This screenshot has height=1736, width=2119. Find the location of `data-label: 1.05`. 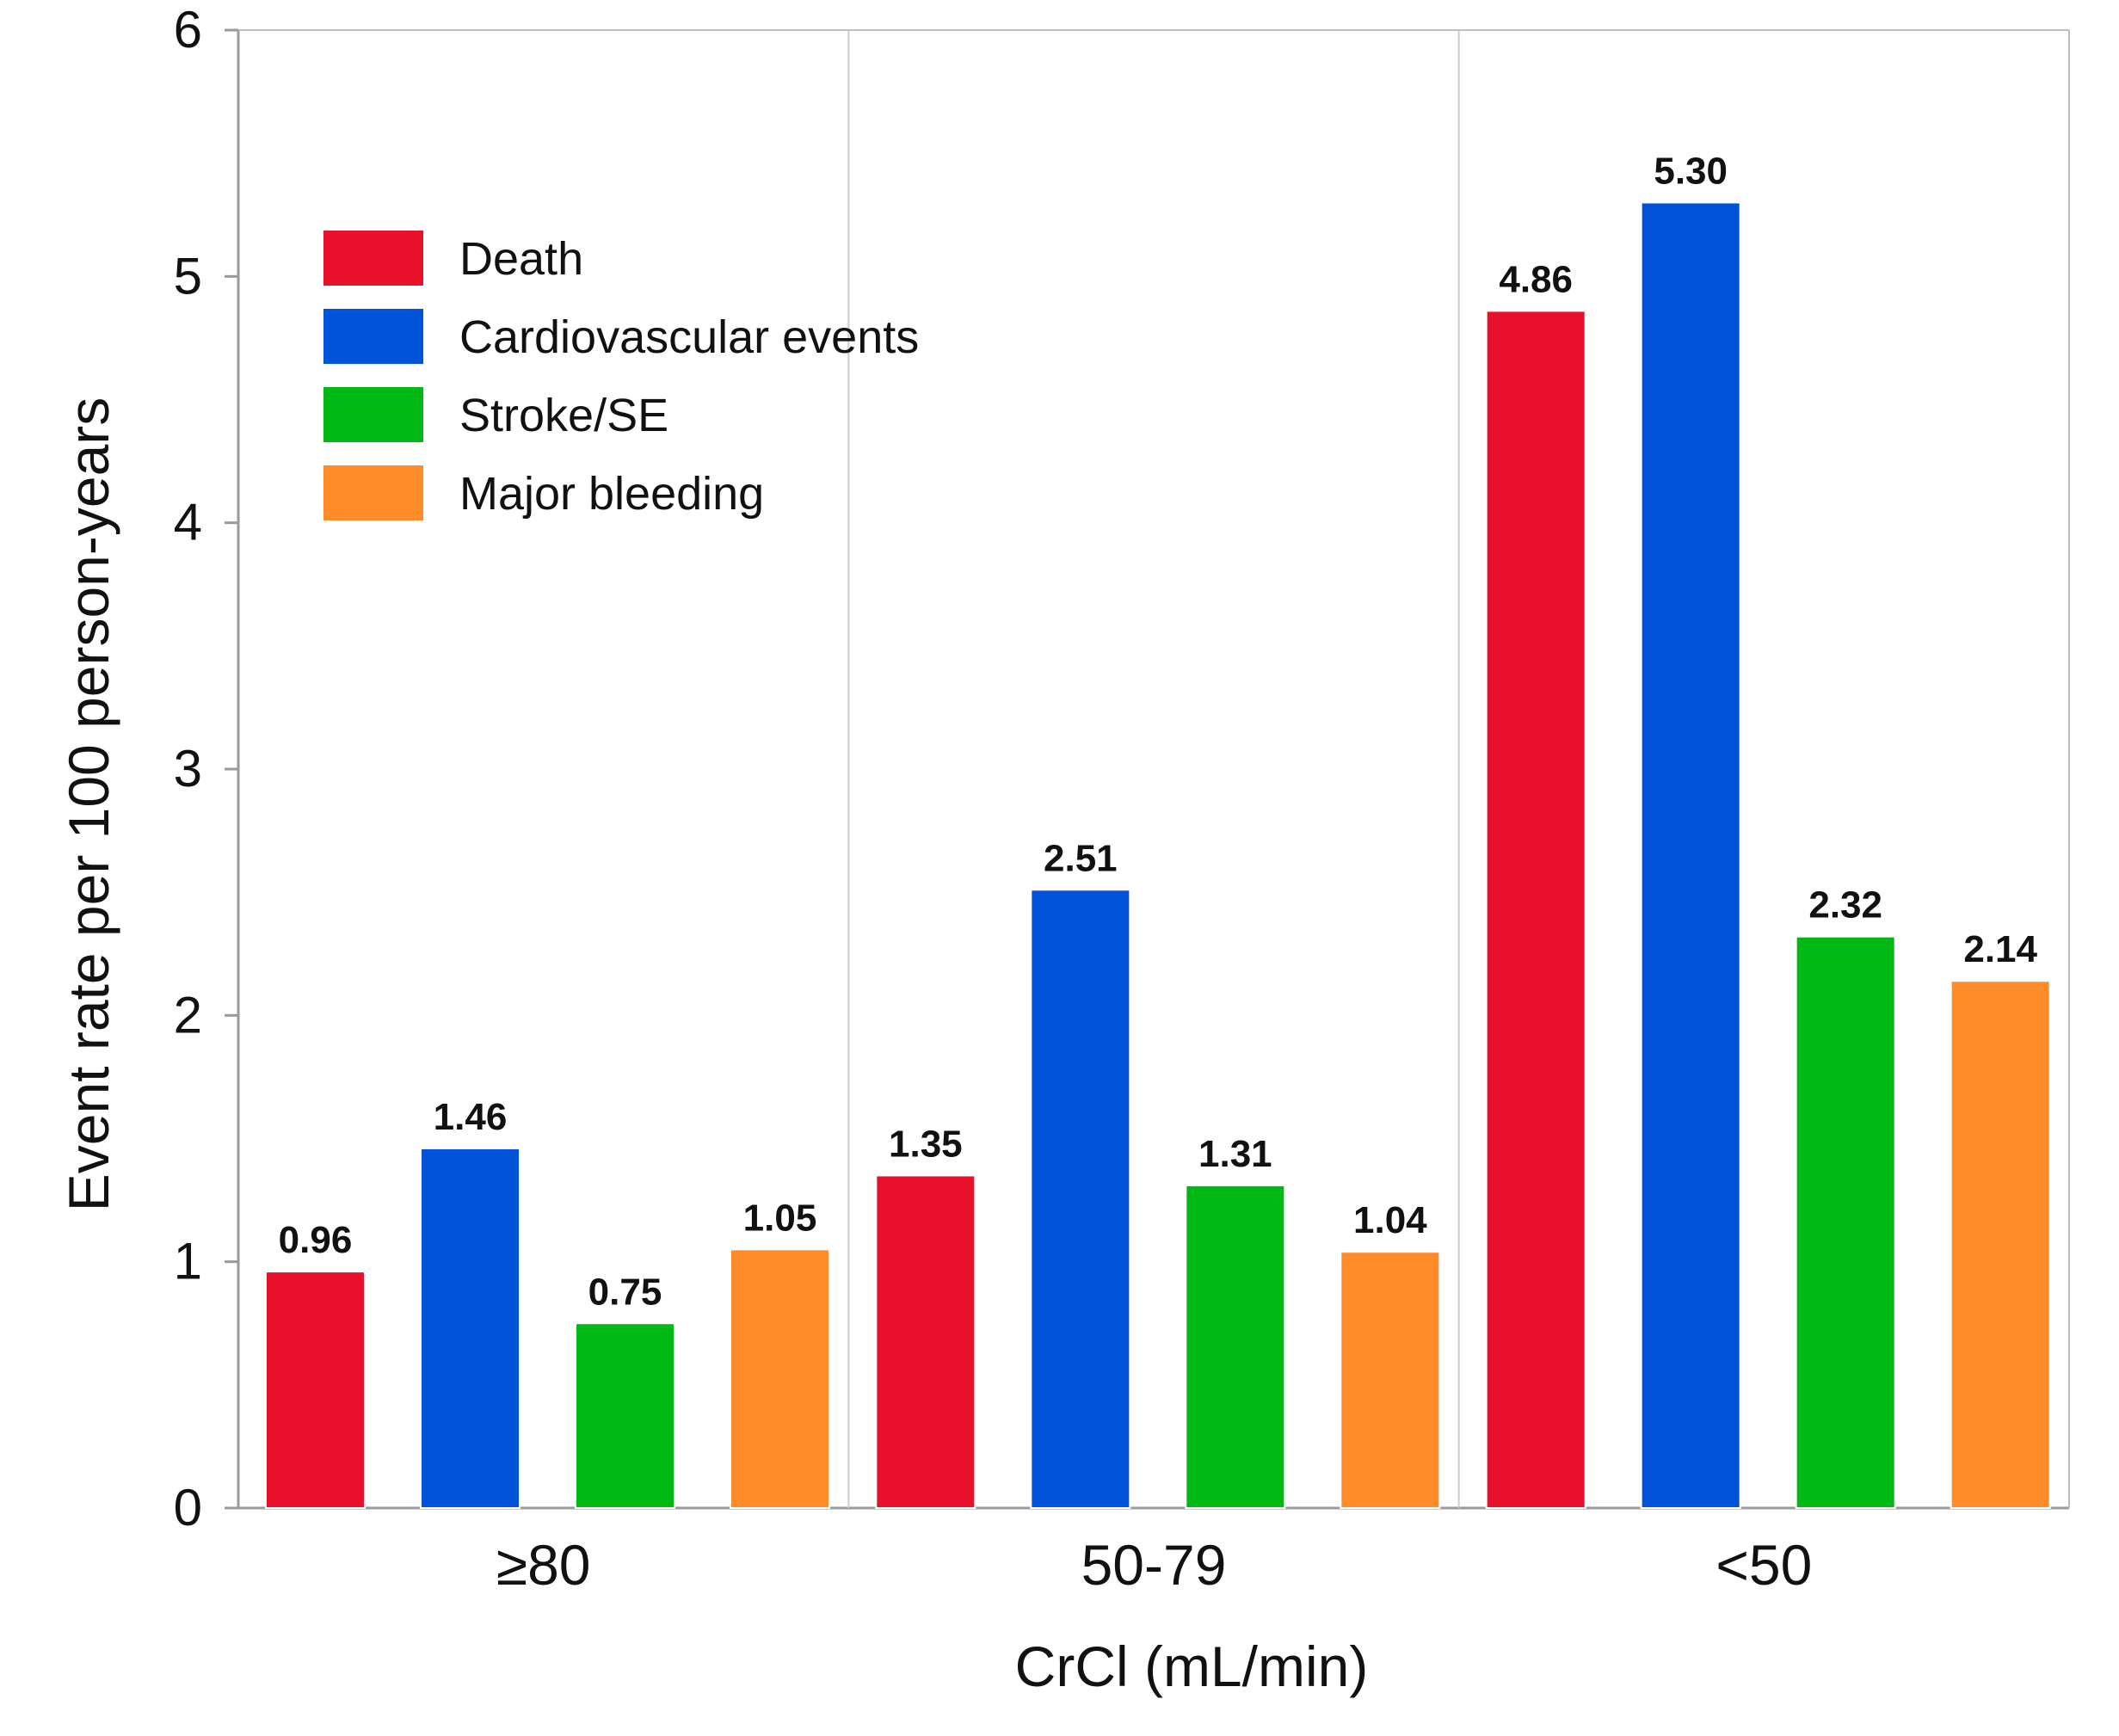

data-label: 1.05 is located at coordinates (780, 1218).